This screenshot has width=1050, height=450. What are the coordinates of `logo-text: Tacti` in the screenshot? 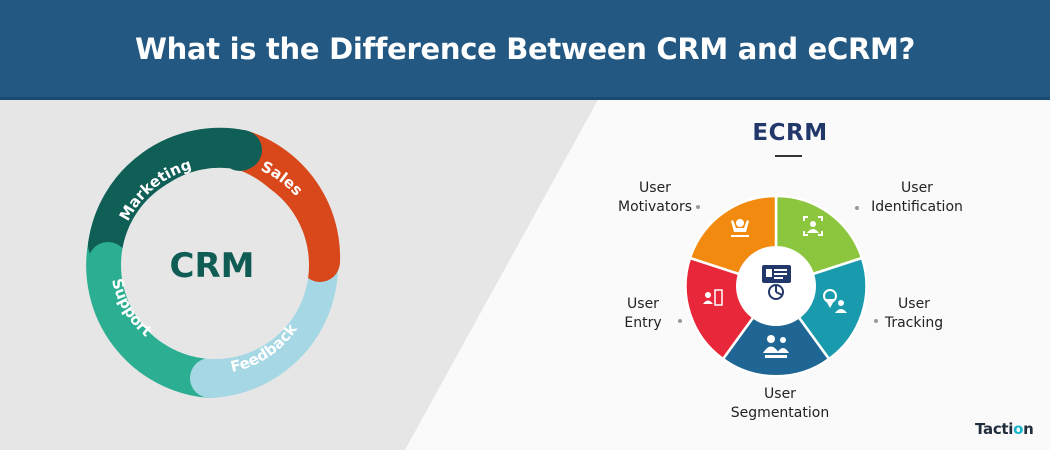 It's located at (994, 429).